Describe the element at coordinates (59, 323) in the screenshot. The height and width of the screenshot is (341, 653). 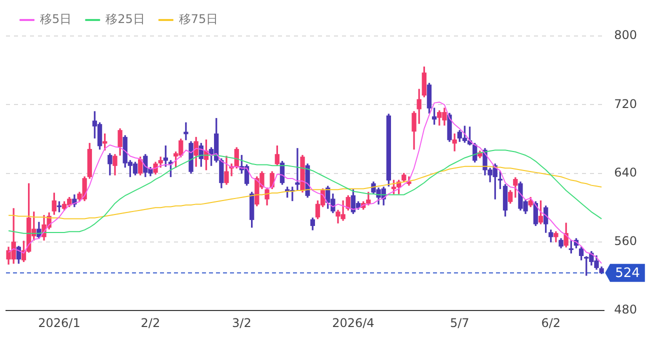
I see `x-tick-label: 2026/1` at that location.